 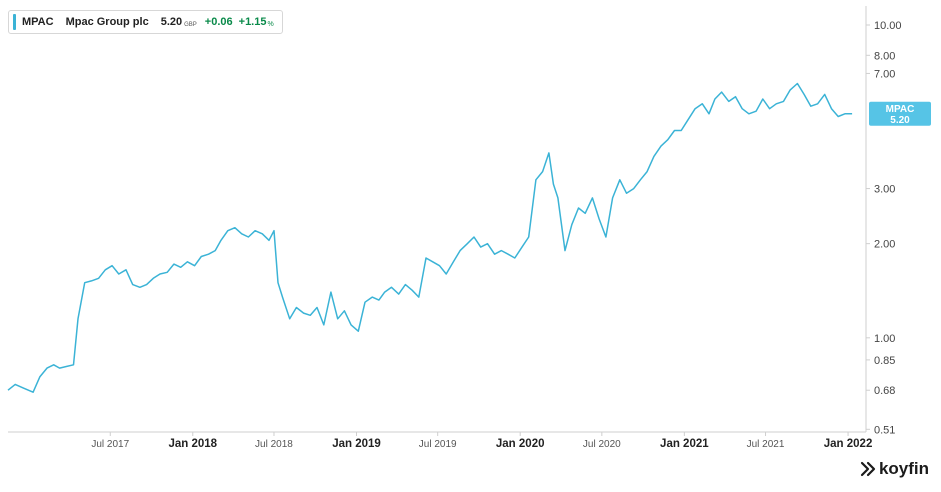 I want to click on y-tick-label: 7.00, so click(x=884, y=74).